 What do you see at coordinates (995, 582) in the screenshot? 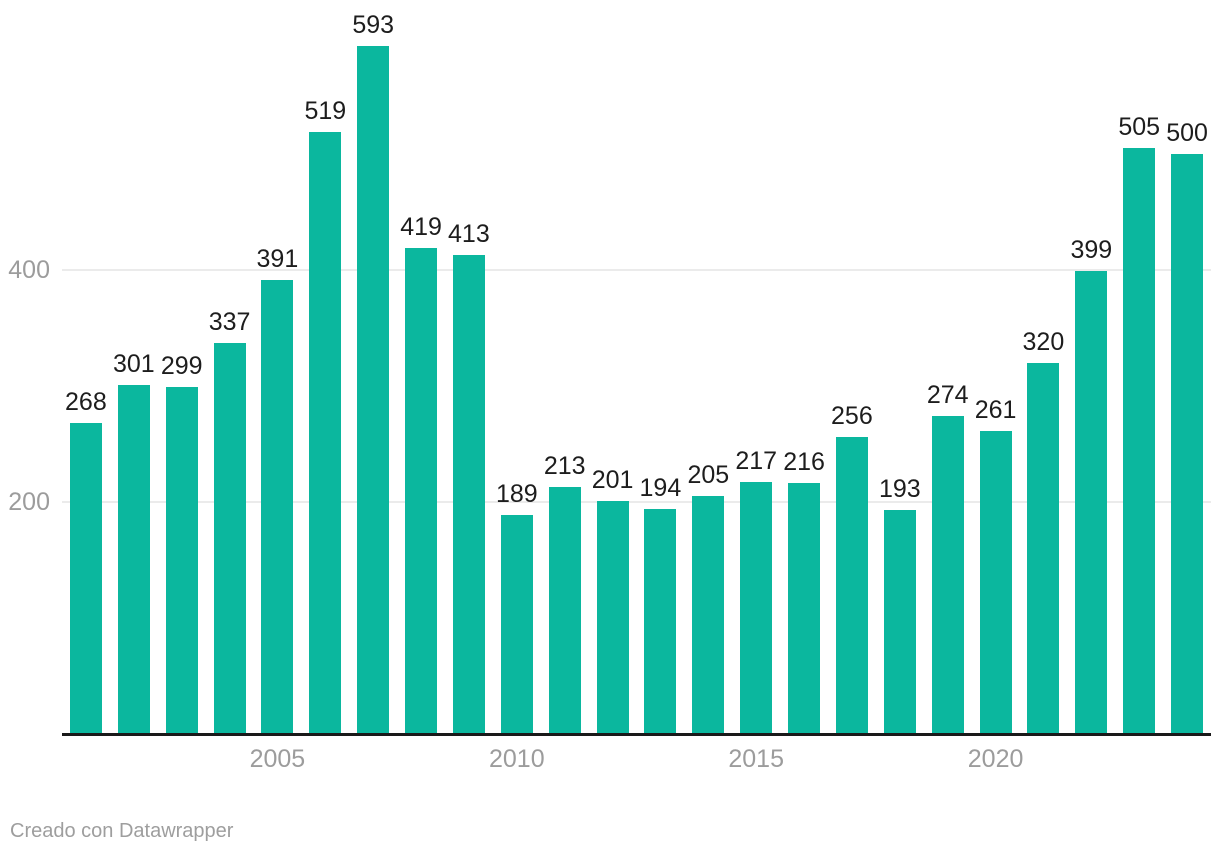
I see `bar-2020` at bounding box center [995, 582].